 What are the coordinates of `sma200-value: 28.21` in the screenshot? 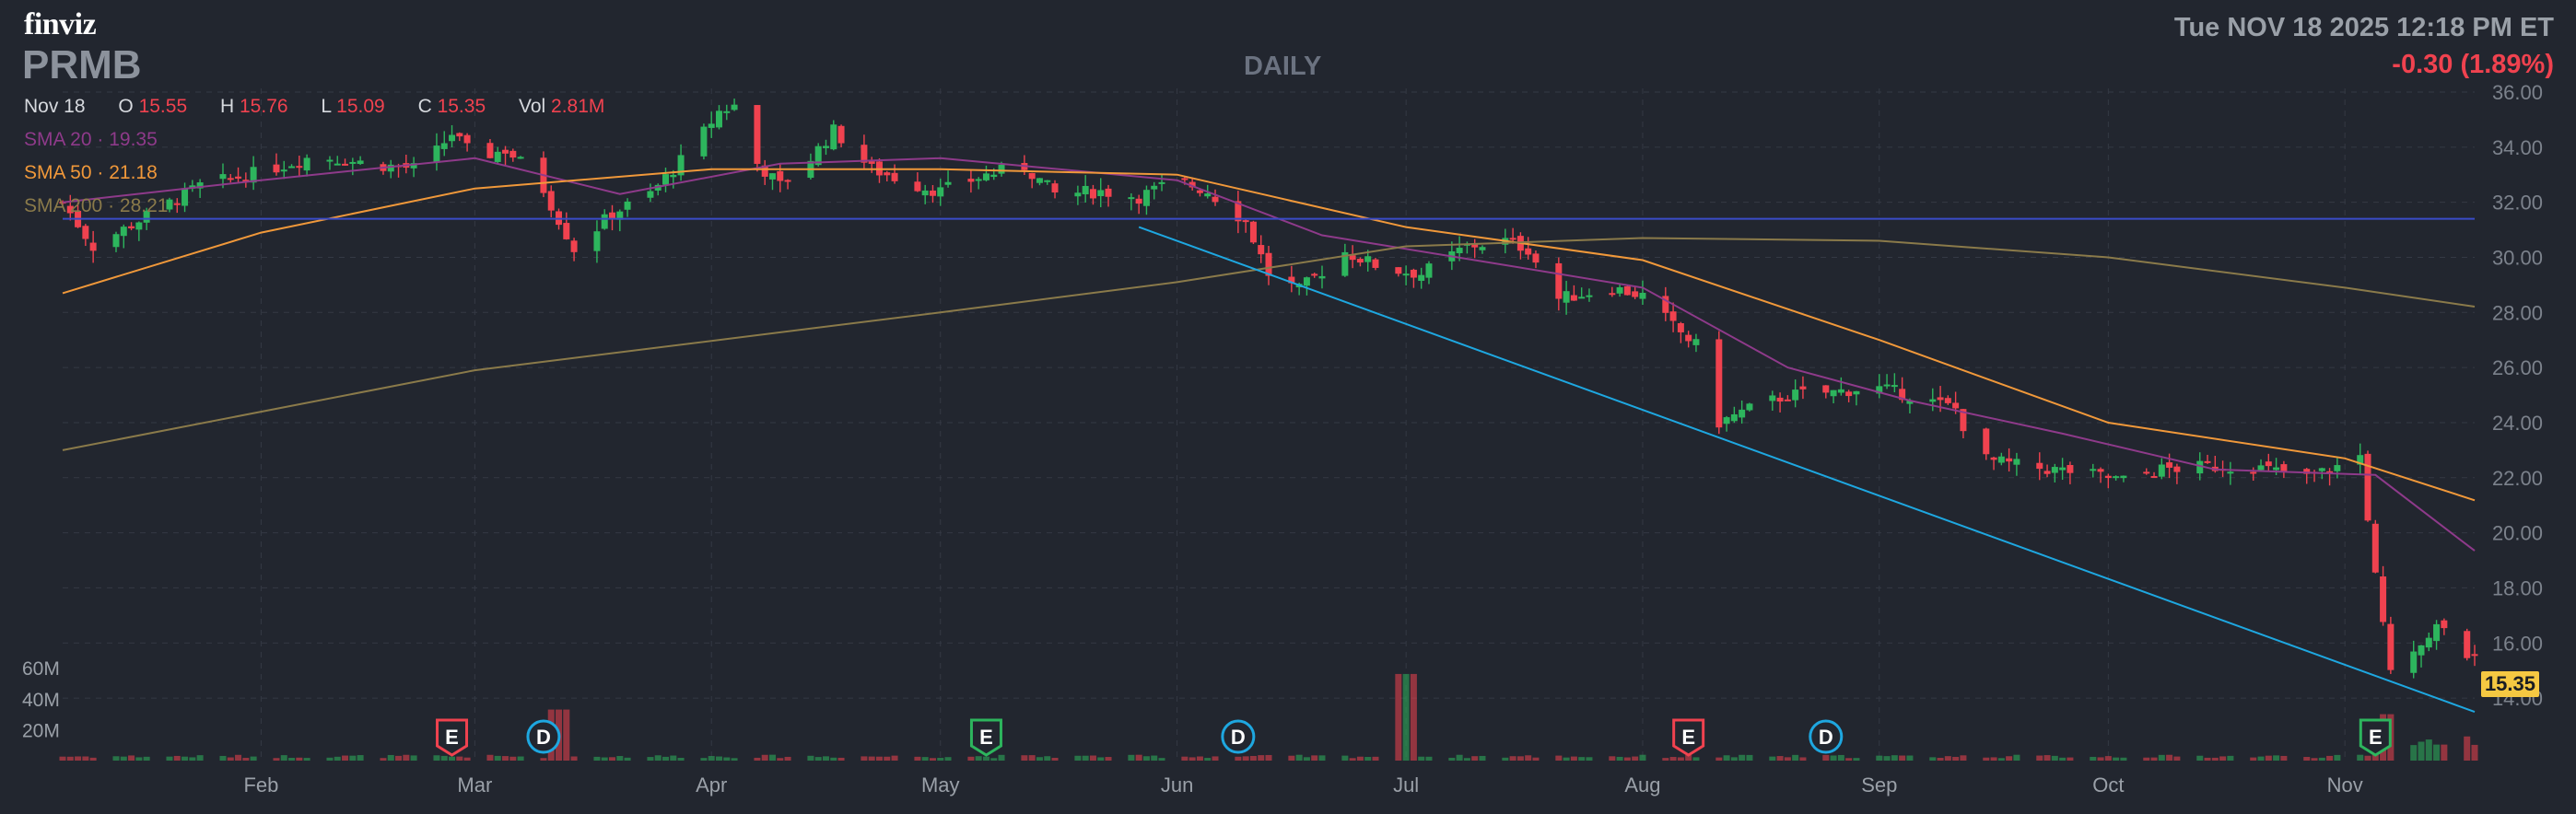 It's located at (144, 205).